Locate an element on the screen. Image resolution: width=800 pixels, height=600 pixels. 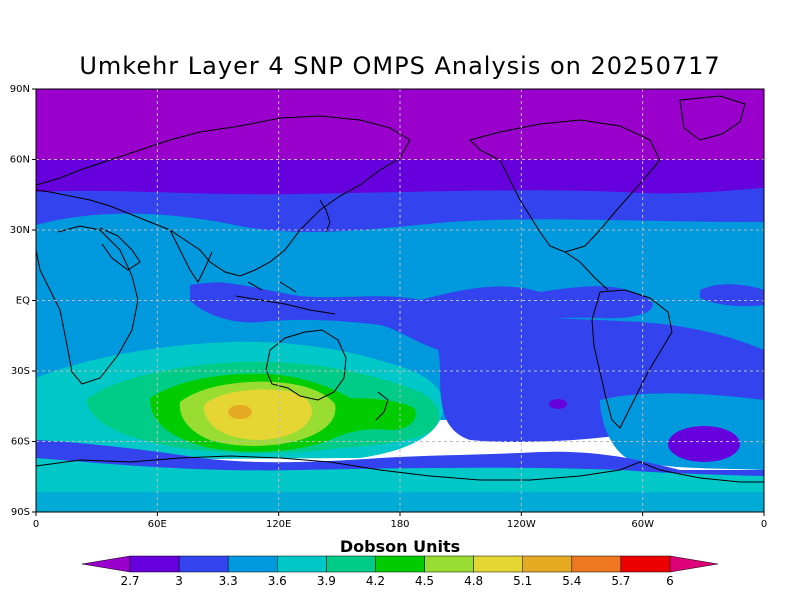
tropical-low-pacific is located at coordinates (421, 316).